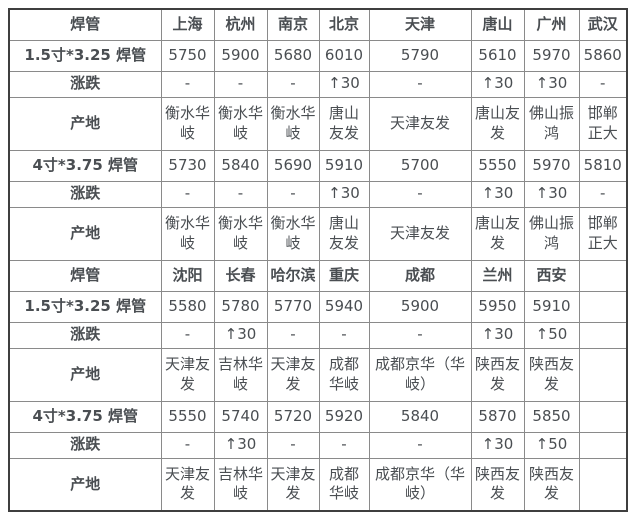  What do you see at coordinates (344, 306) in the screenshot?
I see `price-cell: 5940` at bounding box center [344, 306].